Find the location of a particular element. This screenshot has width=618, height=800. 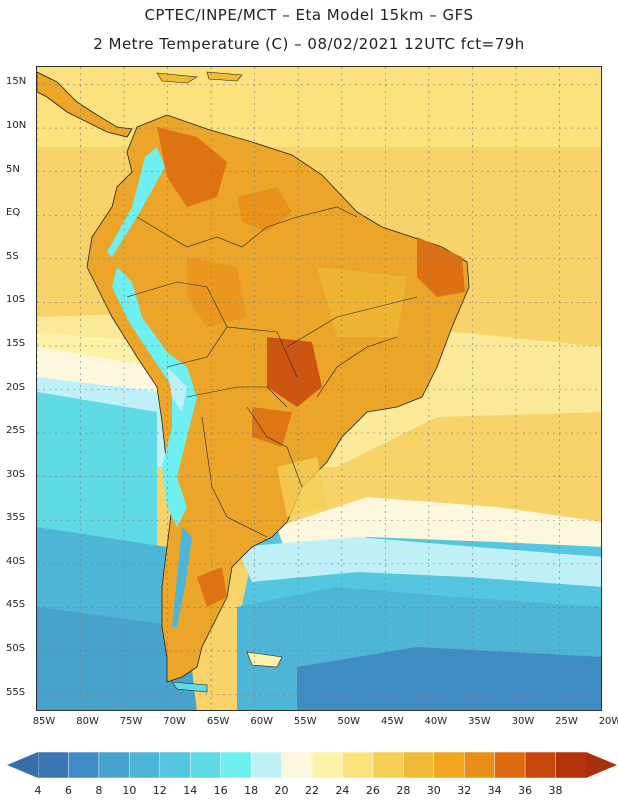

colorbar-label: 8 is located at coordinates (99, 790).